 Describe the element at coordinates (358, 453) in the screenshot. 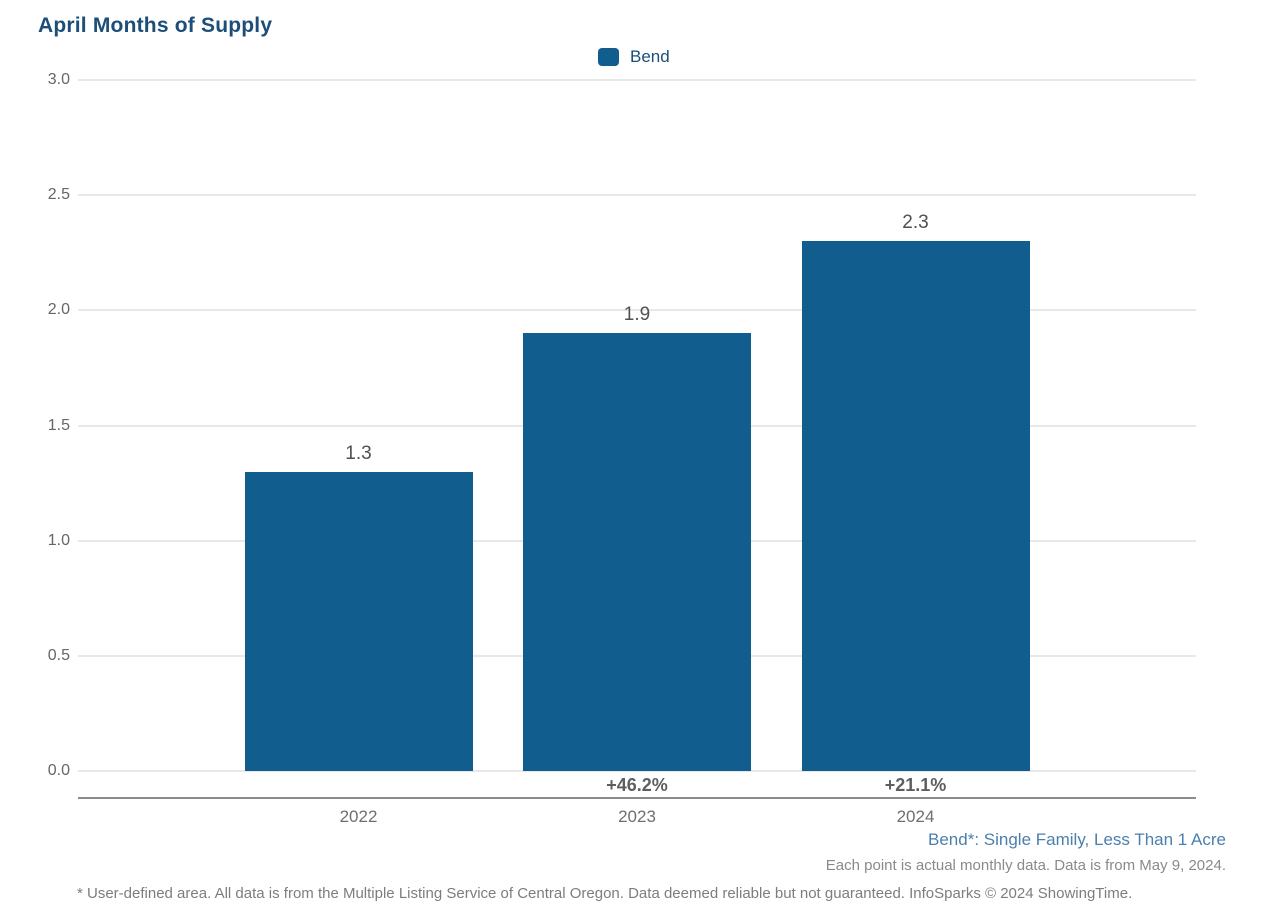

I see `bar-value-label-2022: 1.3` at that location.